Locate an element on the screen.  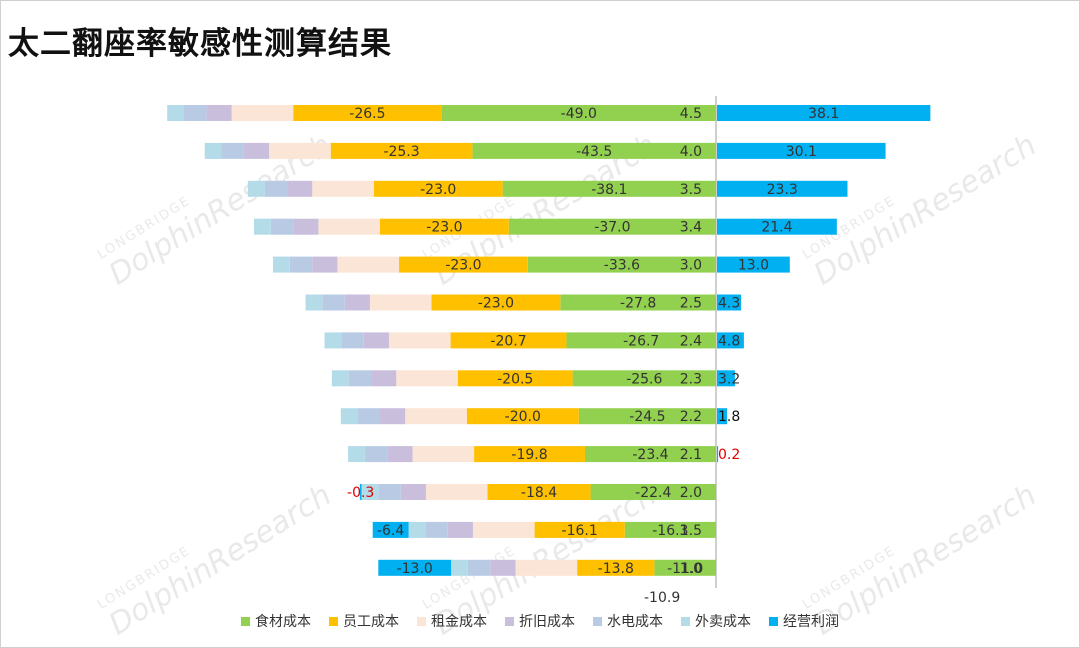
data-label-food: -23.4 is located at coordinates (650, 455).